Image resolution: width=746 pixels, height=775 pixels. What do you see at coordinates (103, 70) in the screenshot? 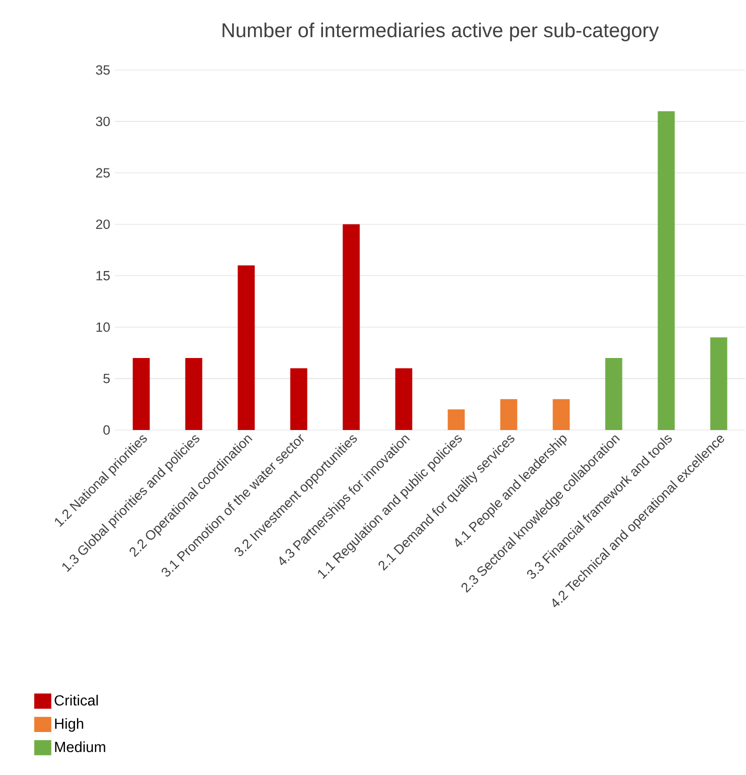
I see `y-tick-label: 35` at bounding box center [103, 70].